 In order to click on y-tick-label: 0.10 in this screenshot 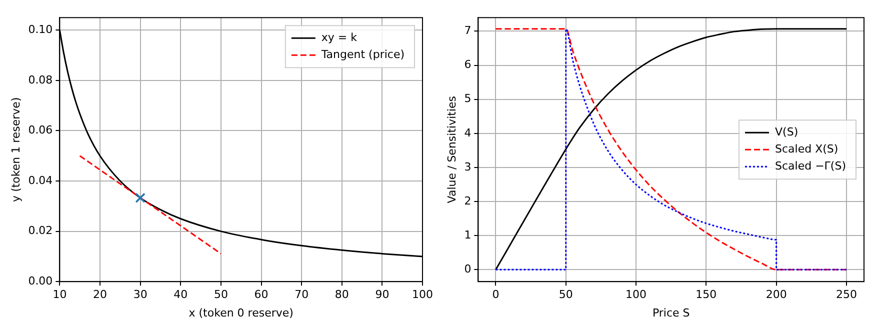, I will do `click(40, 29)`.